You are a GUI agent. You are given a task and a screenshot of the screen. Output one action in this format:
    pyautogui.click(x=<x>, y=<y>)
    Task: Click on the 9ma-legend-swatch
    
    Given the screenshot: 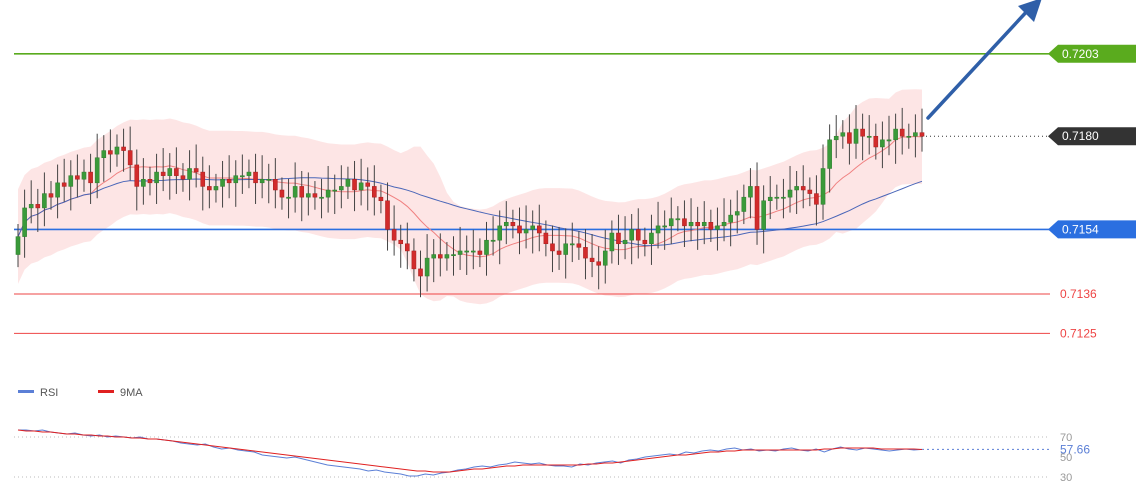 What is the action you would take?
    pyautogui.click(x=106, y=391)
    